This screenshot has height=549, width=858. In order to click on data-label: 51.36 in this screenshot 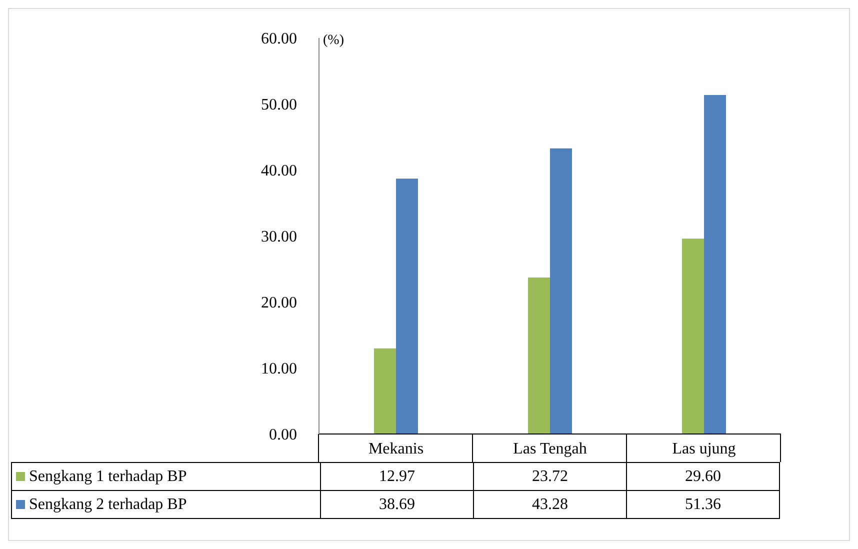, I will do `click(703, 504)`.